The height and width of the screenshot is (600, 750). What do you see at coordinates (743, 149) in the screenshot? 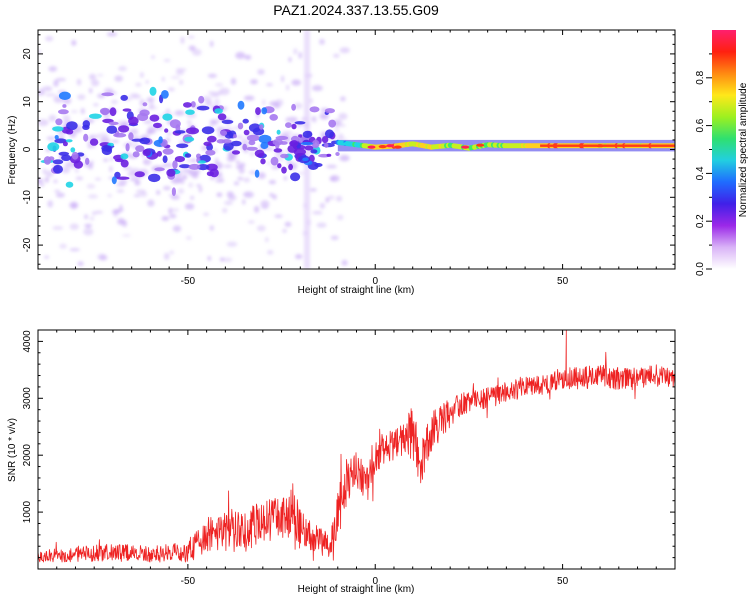
I see `colorbar-label: Normalized spectral amplitude` at bounding box center [743, 149].